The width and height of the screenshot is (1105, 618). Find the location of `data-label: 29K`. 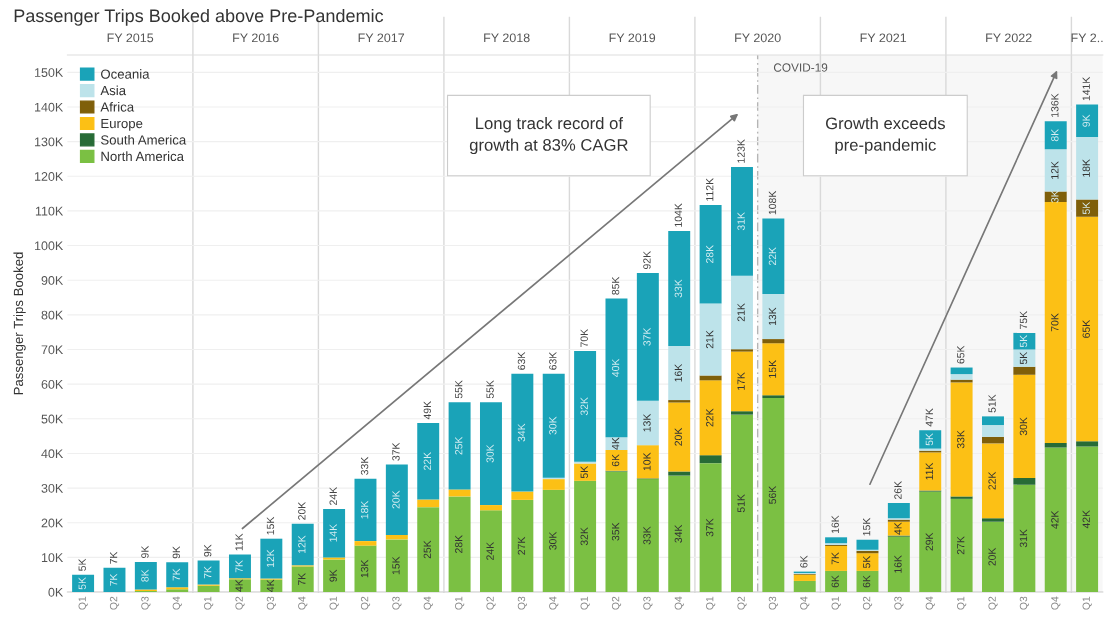

data-label: 29K is located at coordinates (929, 541).